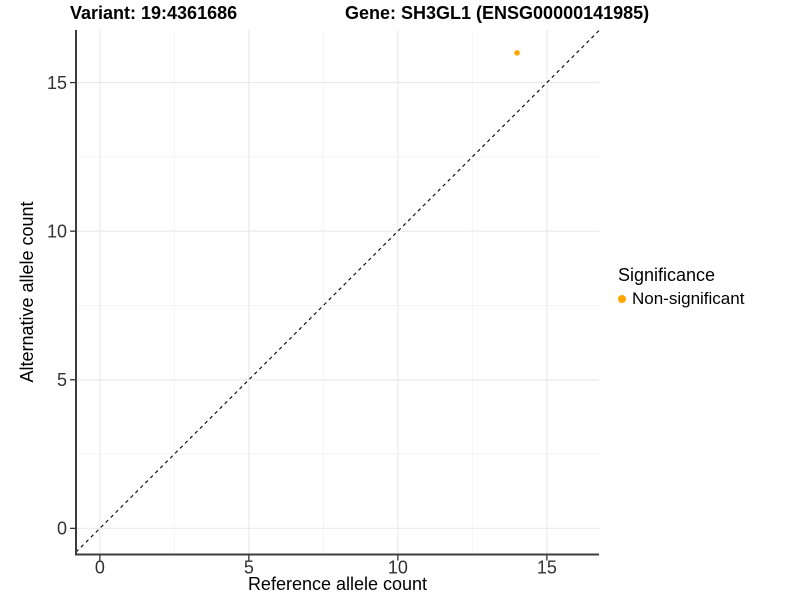 This screenshot has height=600, width=800. Describe the element at coordinates (57, 83) in the screenshot. I see `y-tick-label: 15` at that location.